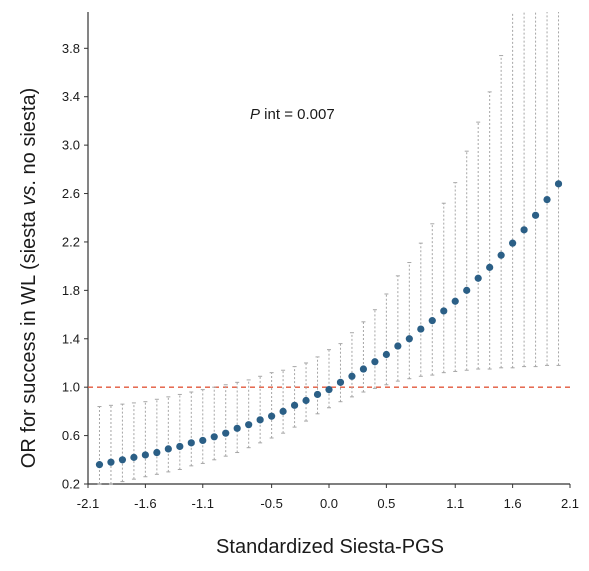 The width and height of the screenshot is (589, 571). What do you see at coordinates (71, 96) in the screenshot?
I see `y-tick-label: 3.4` at bounding box center [71, 96].